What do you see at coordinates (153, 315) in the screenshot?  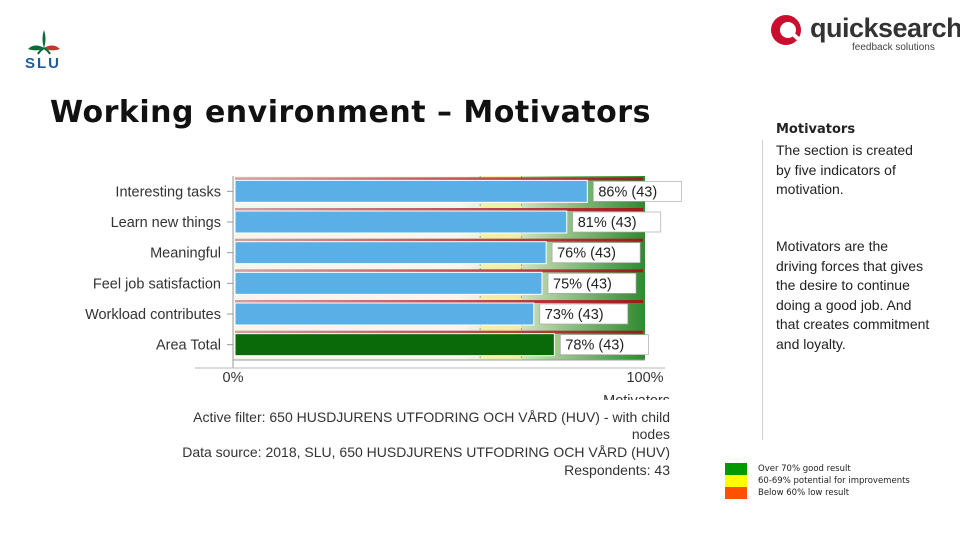 I see `category-label: Workload contributes` at bounding box center [153, 315].